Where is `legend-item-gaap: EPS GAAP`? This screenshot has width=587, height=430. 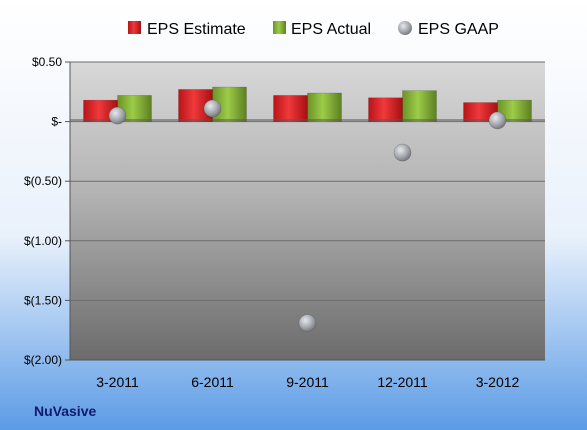 legend-item-gaap: EPS GAAP is located at coordinates (448, 29).